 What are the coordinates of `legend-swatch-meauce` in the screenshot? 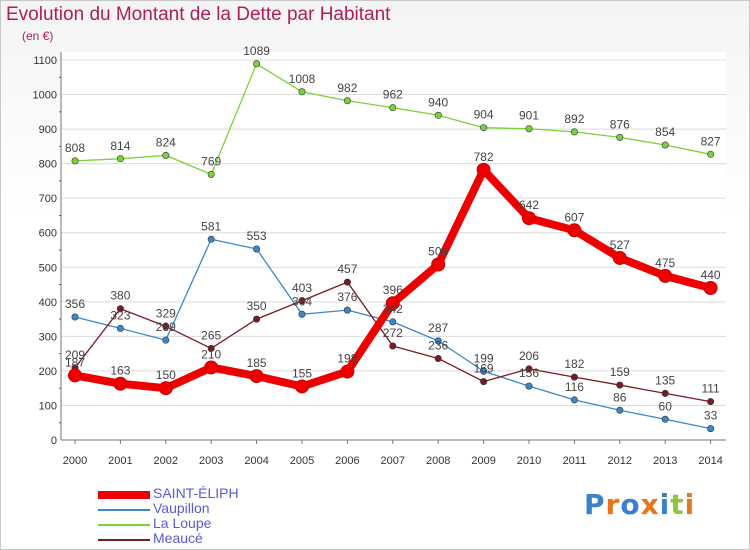 It's located at (124, 540).